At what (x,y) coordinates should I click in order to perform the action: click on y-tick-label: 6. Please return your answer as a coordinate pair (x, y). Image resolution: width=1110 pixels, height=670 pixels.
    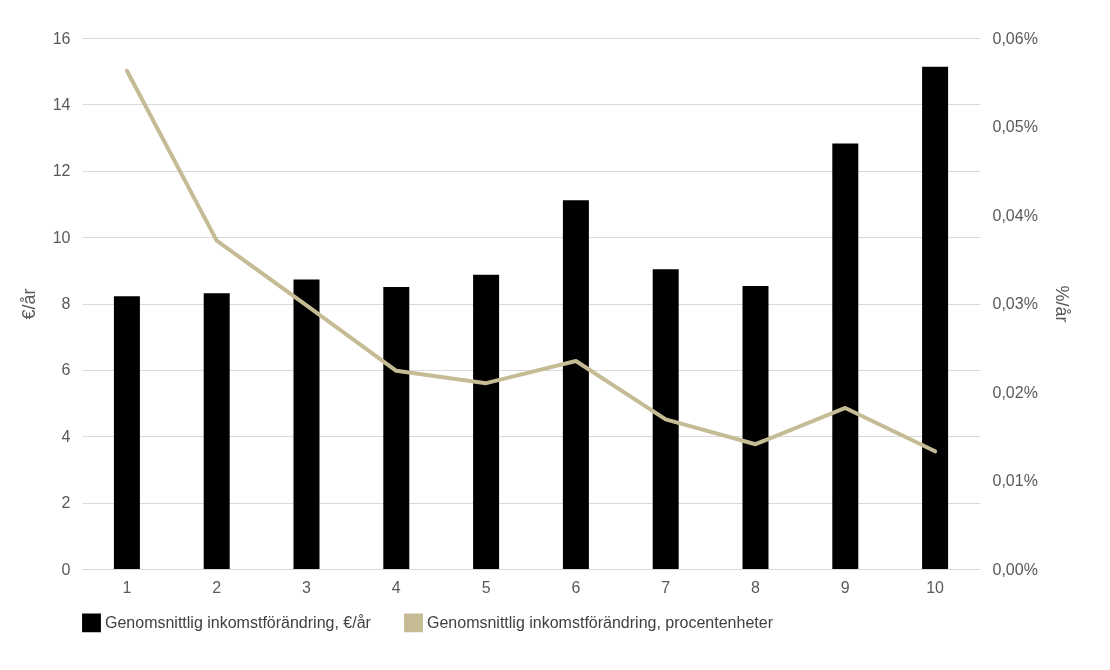
    Looking at the image, I should click on (66, 370).